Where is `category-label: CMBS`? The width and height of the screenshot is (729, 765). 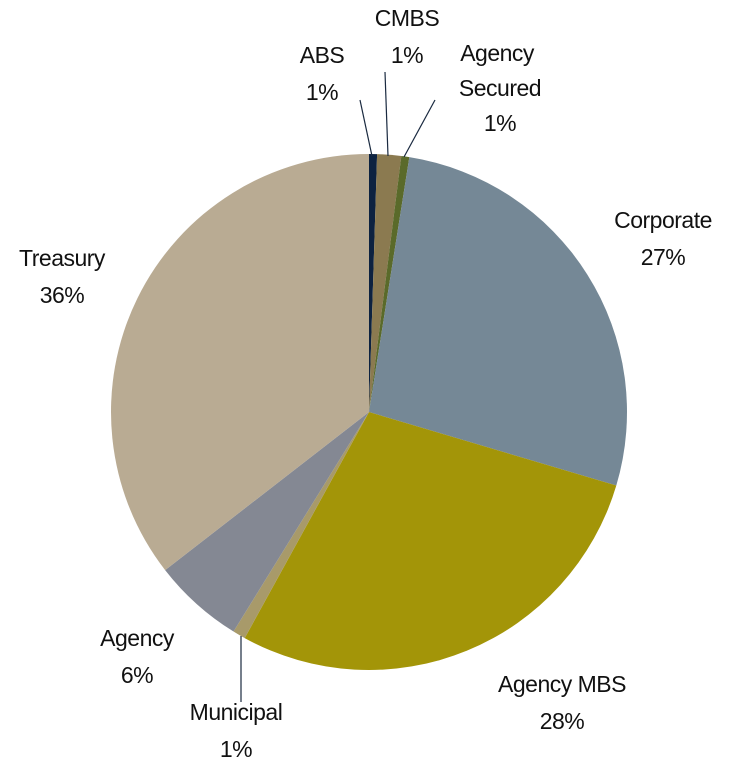
category-label: CMBS is located at coordinates (407, 18).